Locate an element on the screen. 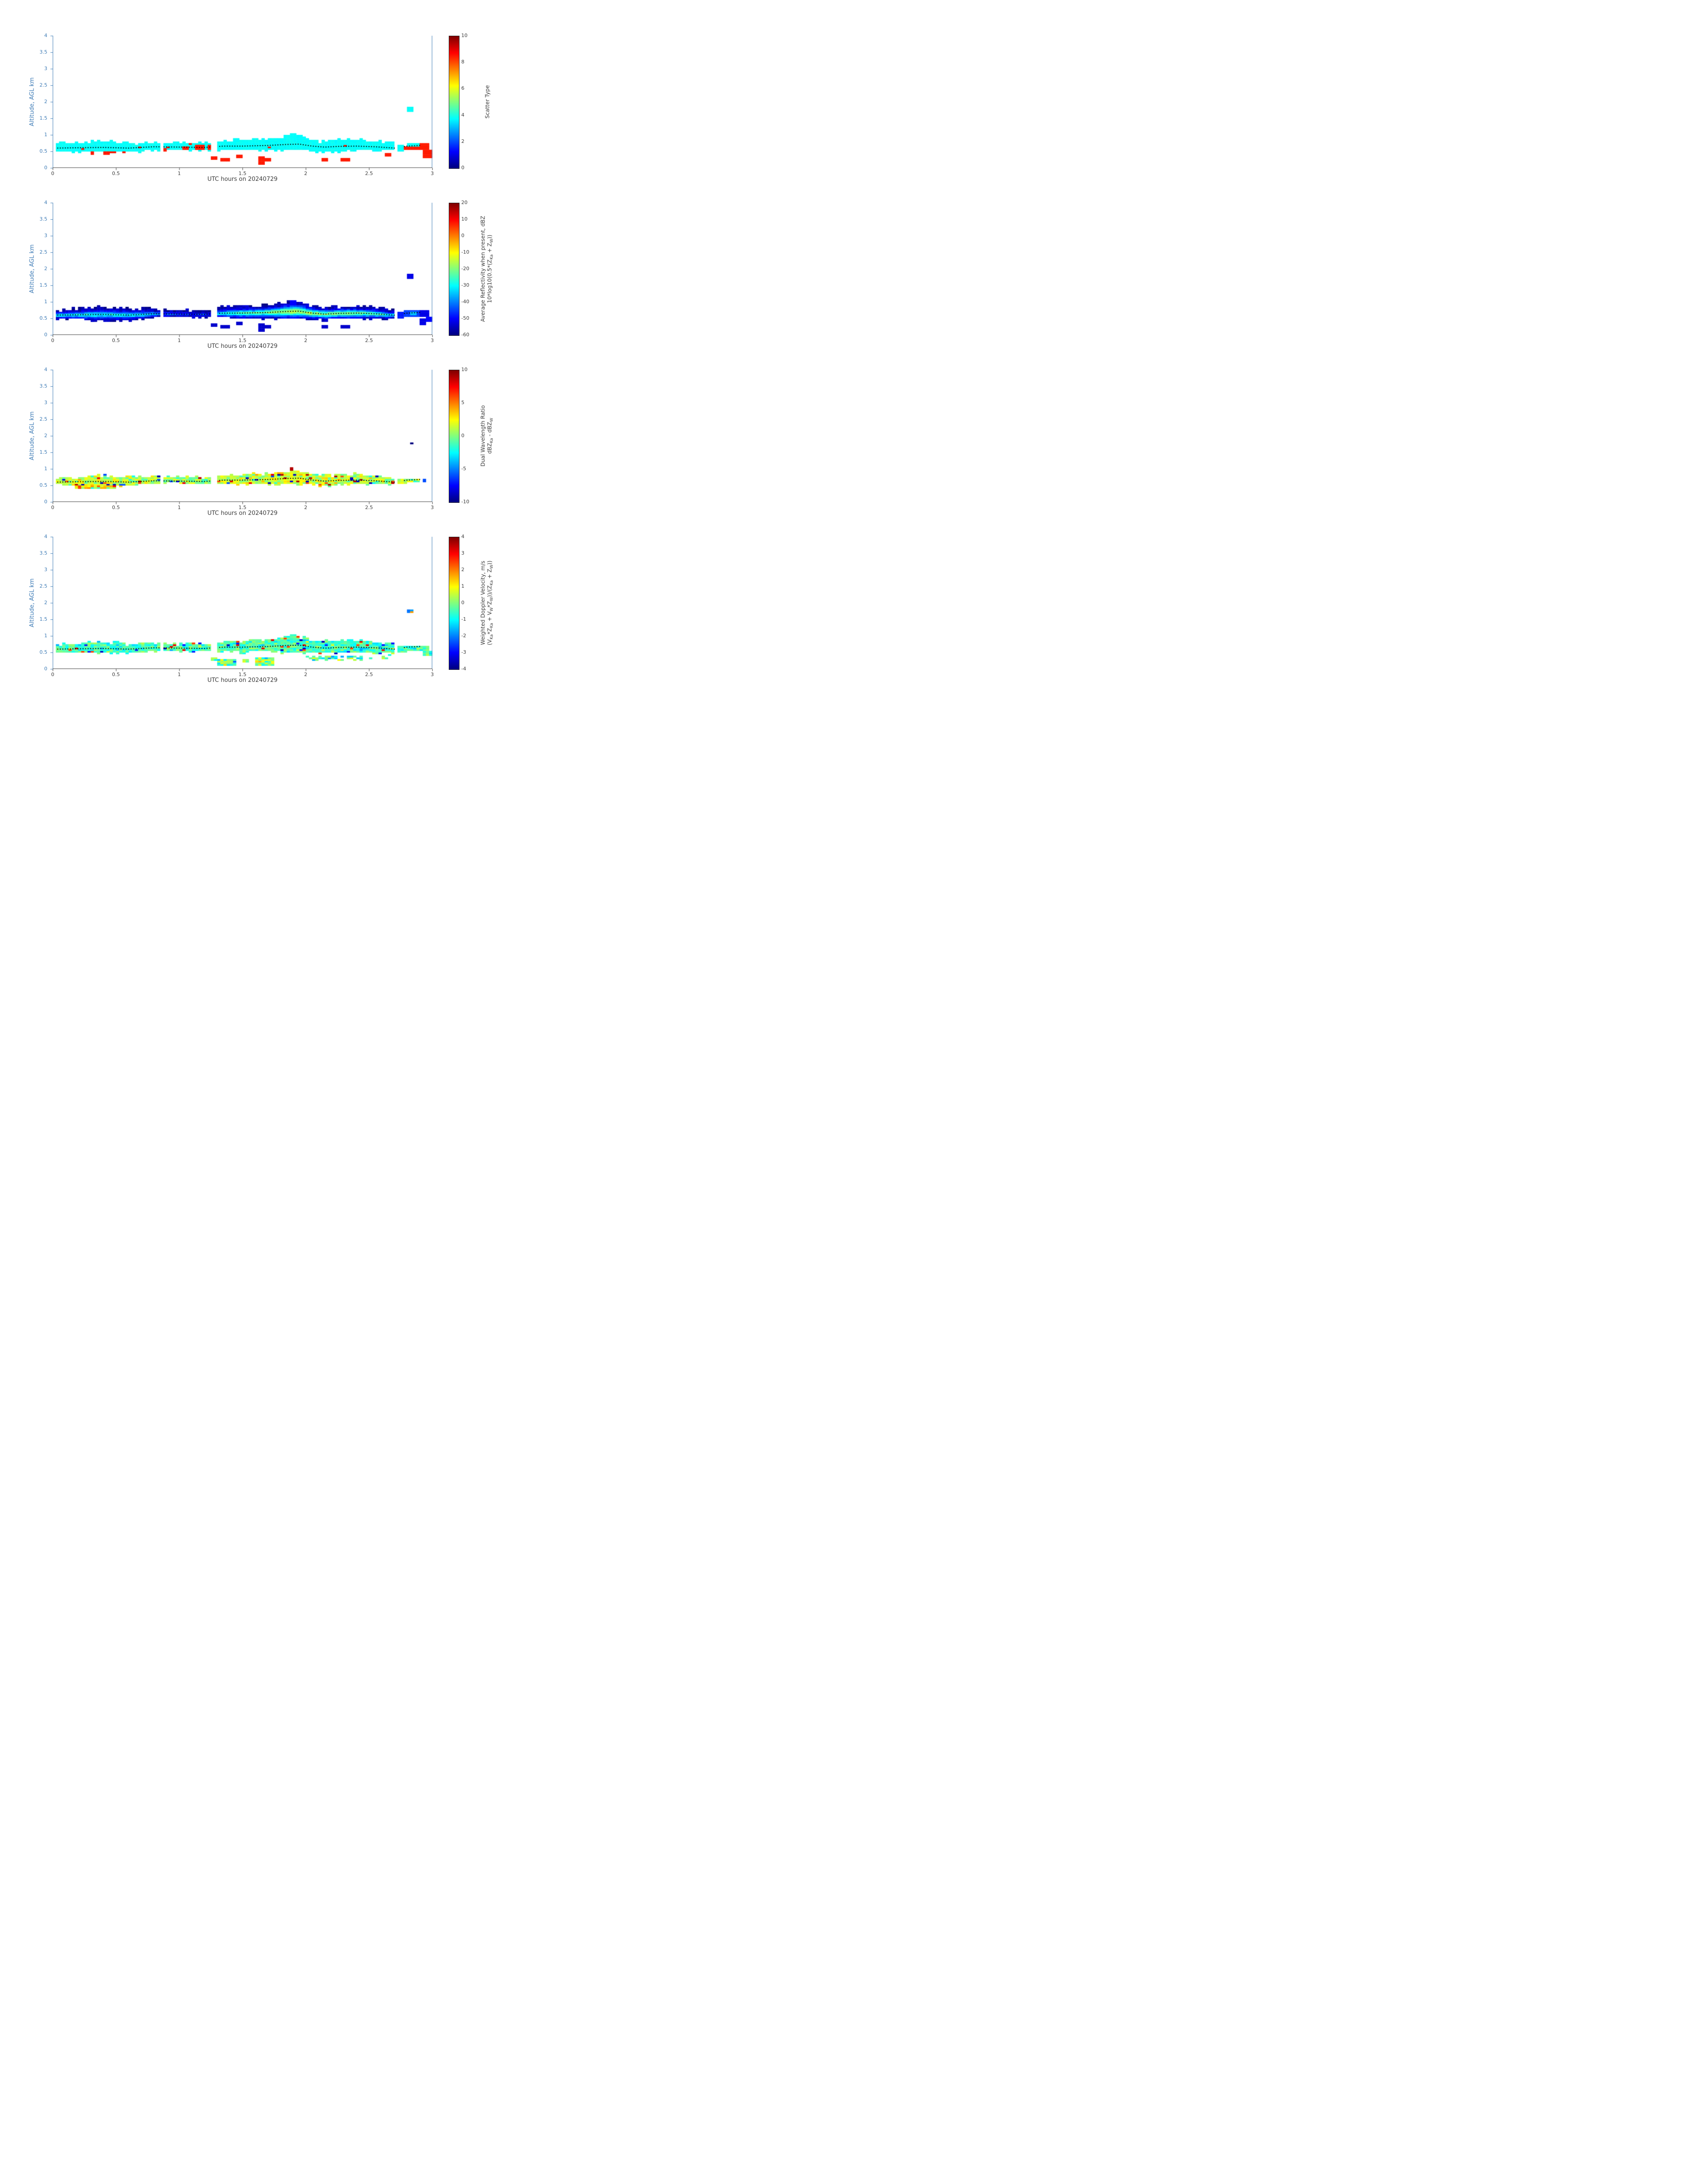 The height and width of the screenshot is (2177, 1708). colorbar-scatter-type is located at coordinates (454, 102).